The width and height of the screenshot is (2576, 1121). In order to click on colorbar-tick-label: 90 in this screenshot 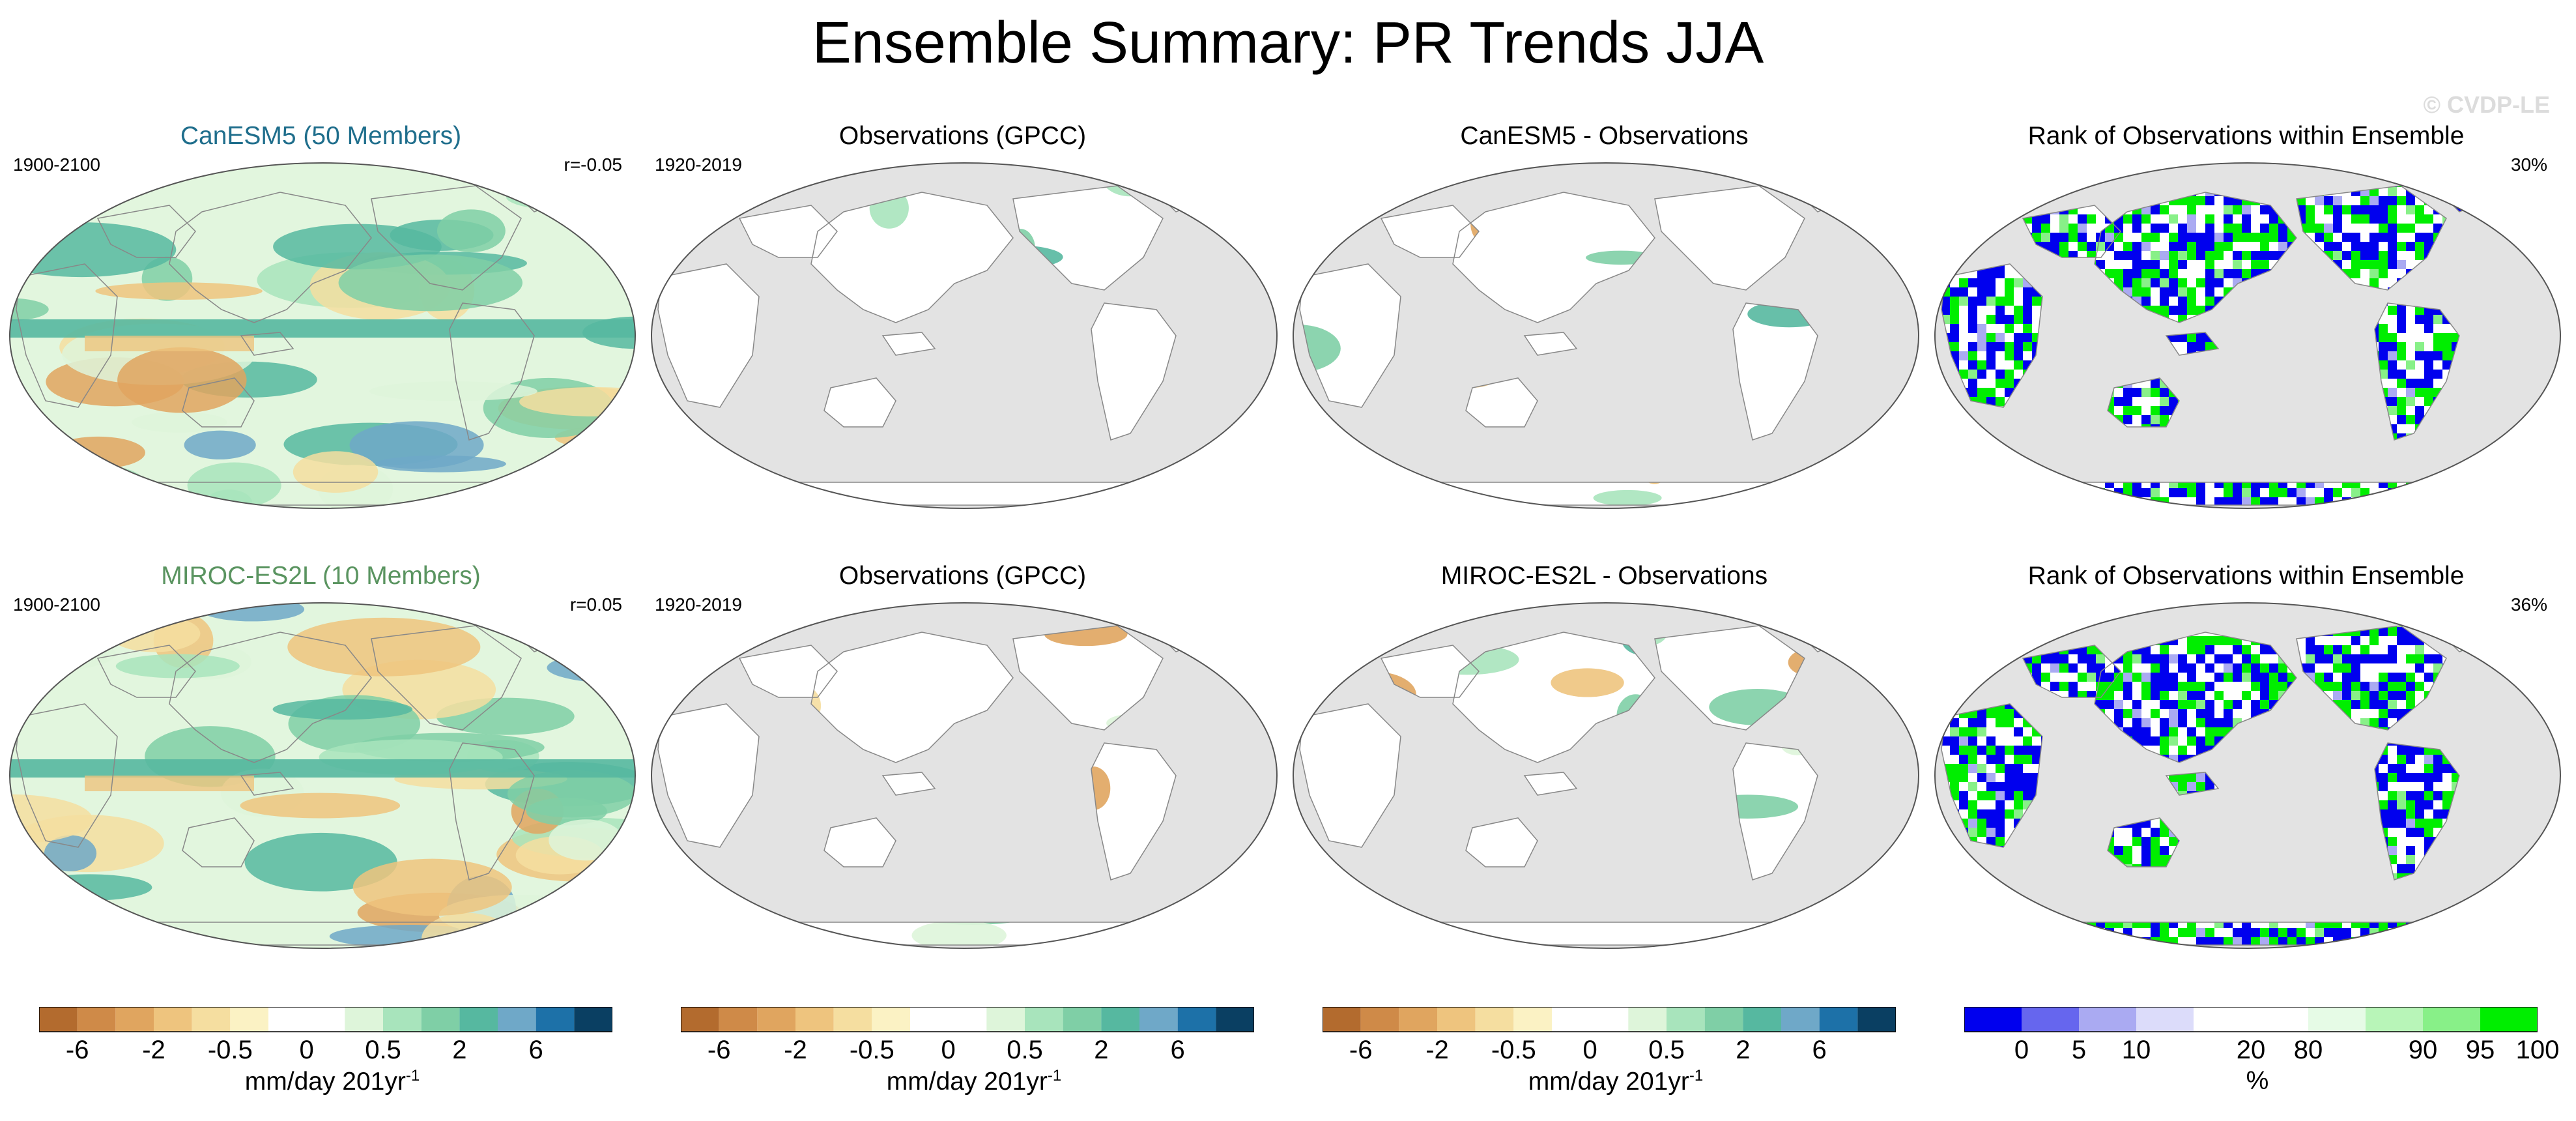, I will do `click(2423, 1050)`.